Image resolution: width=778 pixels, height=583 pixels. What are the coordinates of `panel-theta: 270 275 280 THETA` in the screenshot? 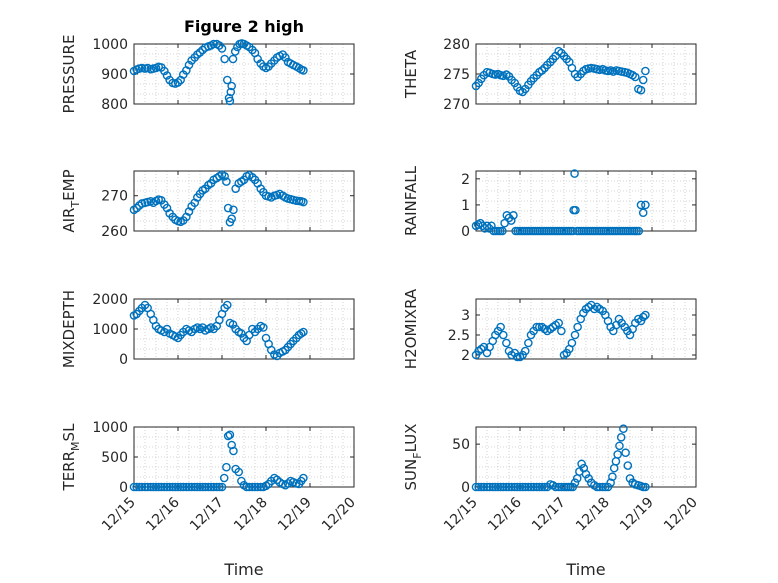 It's located at (549, 75).